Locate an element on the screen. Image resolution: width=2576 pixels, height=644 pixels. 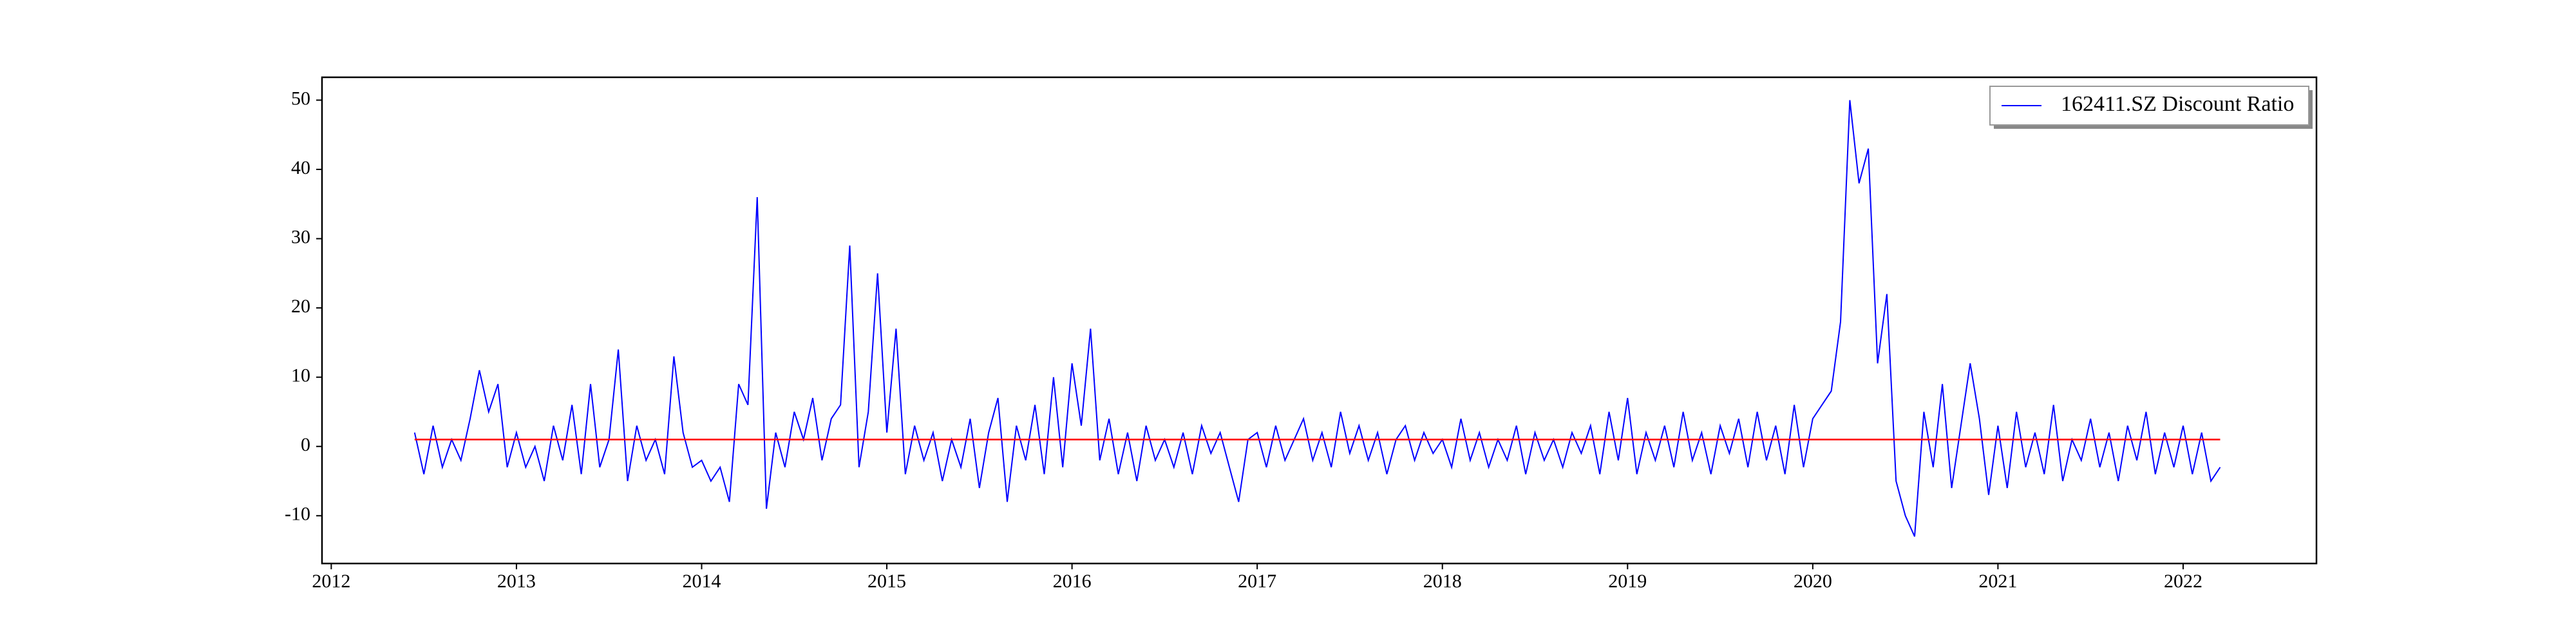
y-tick-label: 10 is located at coordinates (301, 375).